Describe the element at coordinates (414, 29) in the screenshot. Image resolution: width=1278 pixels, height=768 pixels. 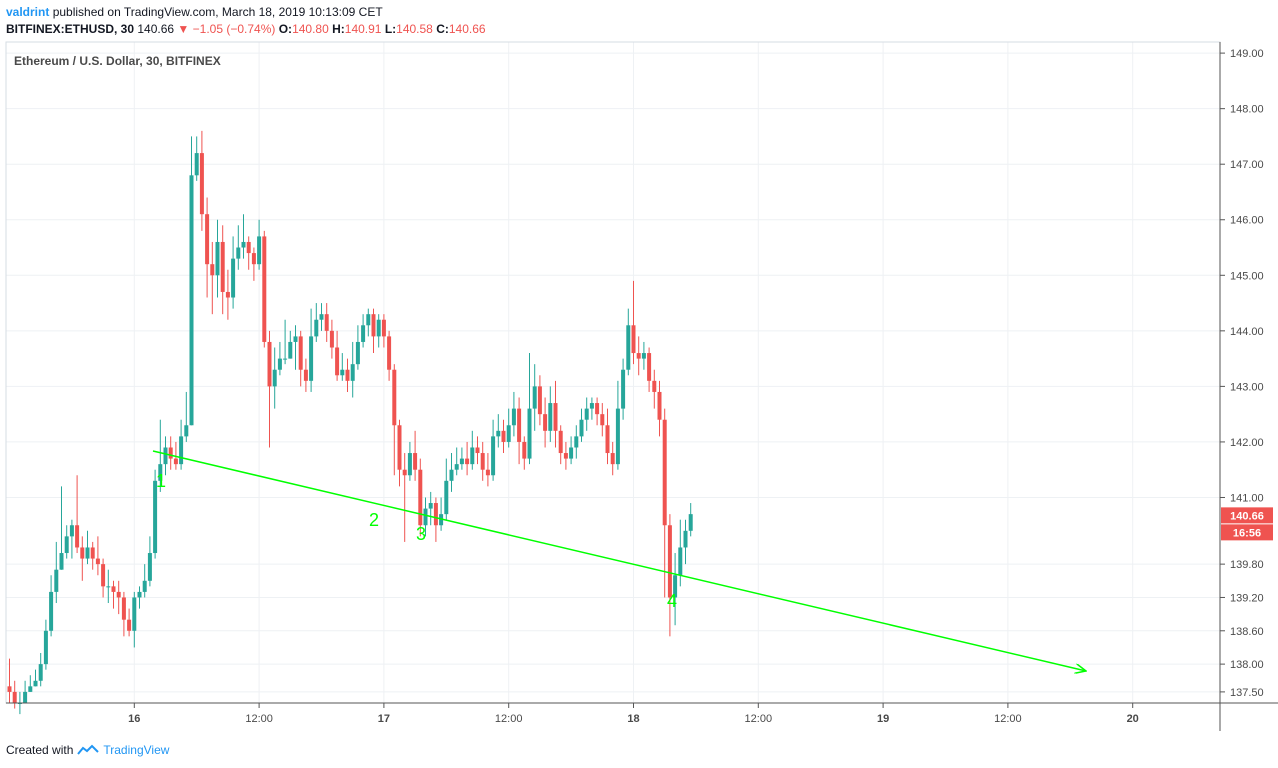
I see `low-value: 140.58` at that location.